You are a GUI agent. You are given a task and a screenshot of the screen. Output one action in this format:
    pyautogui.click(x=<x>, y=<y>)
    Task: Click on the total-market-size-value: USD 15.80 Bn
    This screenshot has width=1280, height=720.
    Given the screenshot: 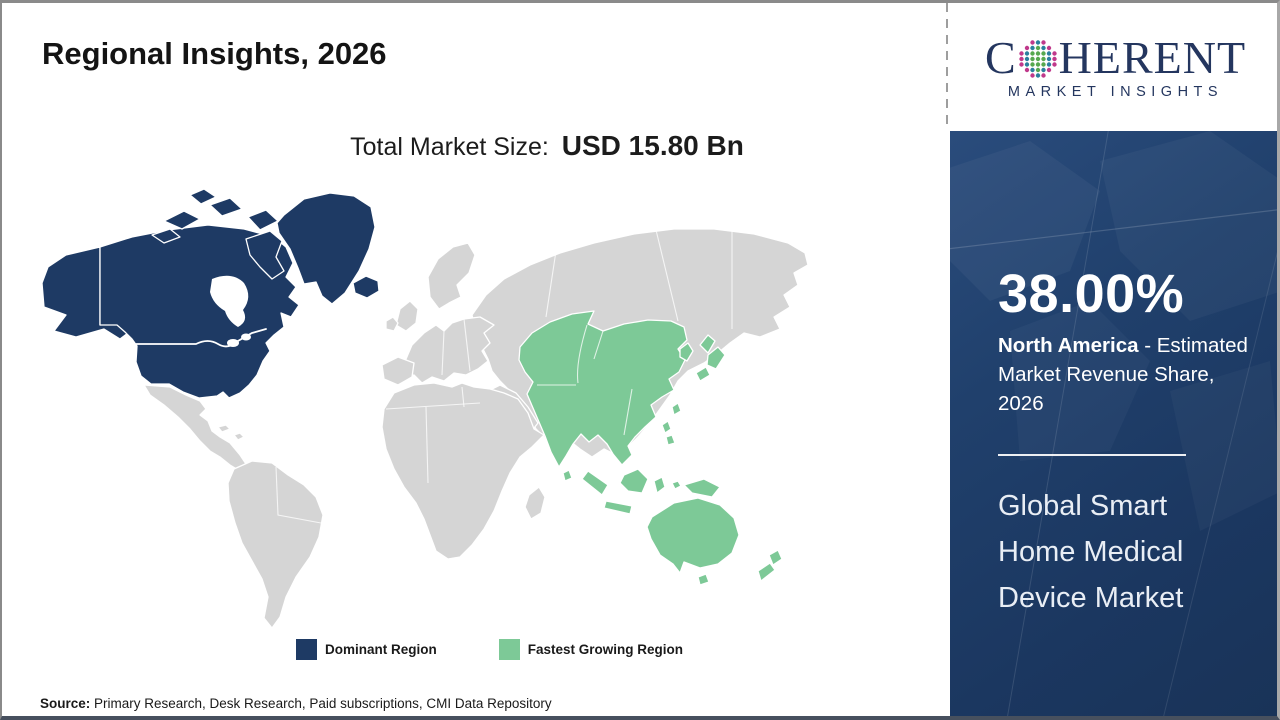 What is the action you would take?
    pyautogui.click(x=652, y=145)
    